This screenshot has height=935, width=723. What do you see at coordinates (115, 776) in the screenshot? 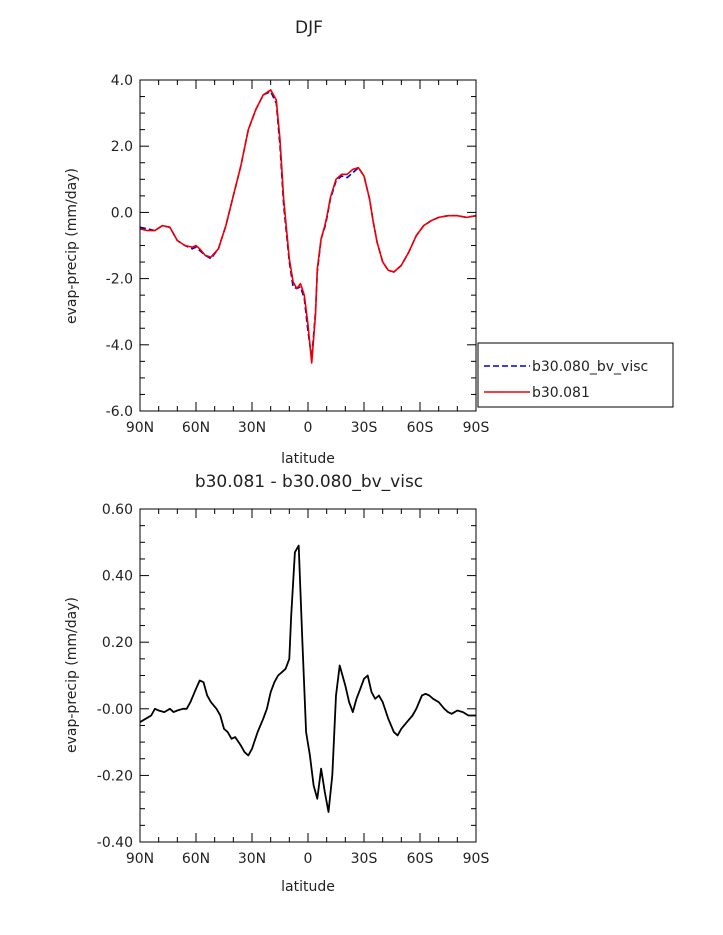
I see `y-tick-label: -0.20` at bounding box center [115, 776].